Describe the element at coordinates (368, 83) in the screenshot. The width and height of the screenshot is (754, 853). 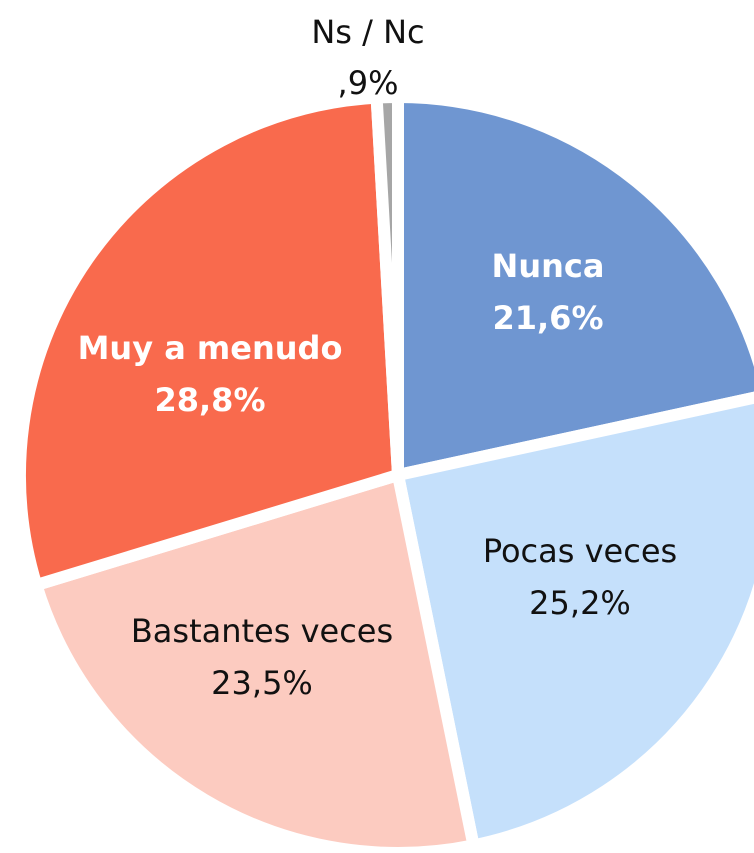
I see `slice-value-label: ,9%` at that location.